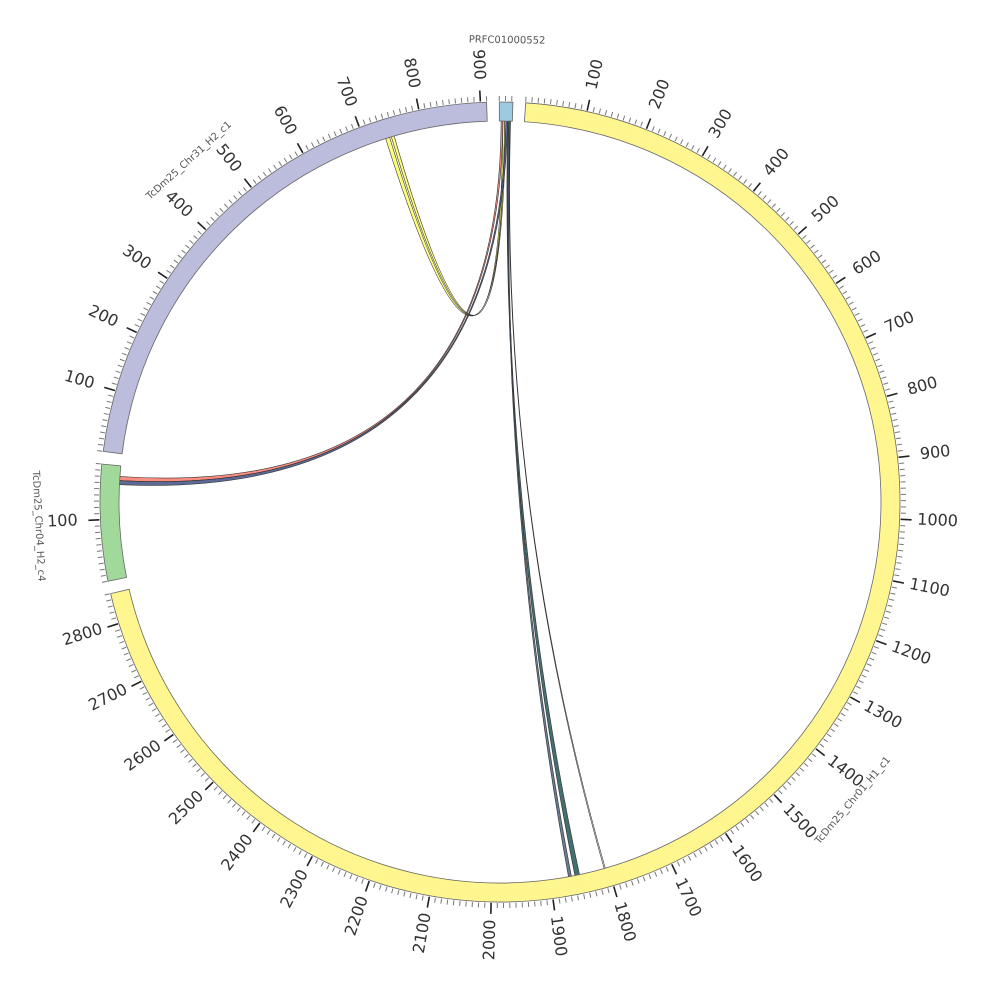 The image size is (1000, 1004). Describe the element at coordinates (559, 936) in the screenshot. I see `tick-label: 1900` at that location.